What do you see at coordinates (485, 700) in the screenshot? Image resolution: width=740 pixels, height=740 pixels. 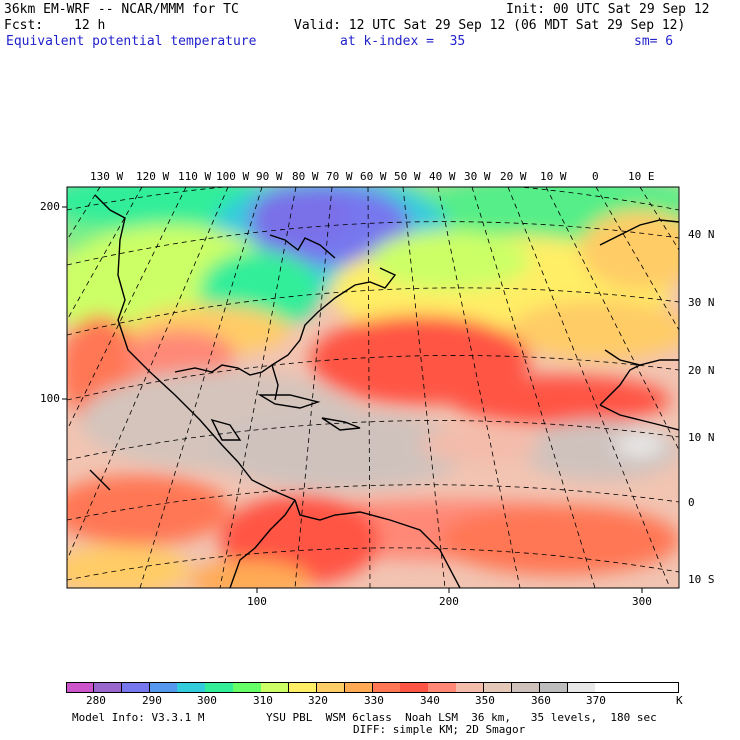 I see `colorbar-tick: 350` at bounding box center [485, 700].